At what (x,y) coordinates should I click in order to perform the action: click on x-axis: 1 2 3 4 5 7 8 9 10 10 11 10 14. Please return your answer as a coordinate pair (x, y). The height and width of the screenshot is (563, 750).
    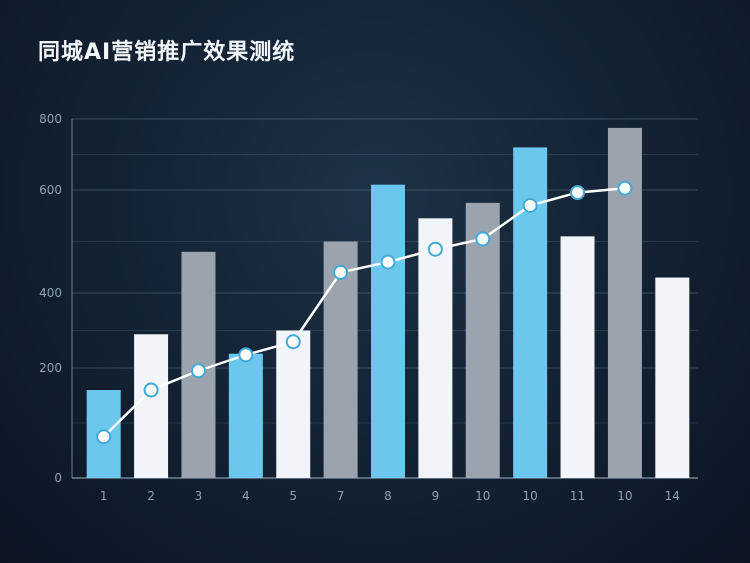
    Looking at the image, I should click on (390, 496).